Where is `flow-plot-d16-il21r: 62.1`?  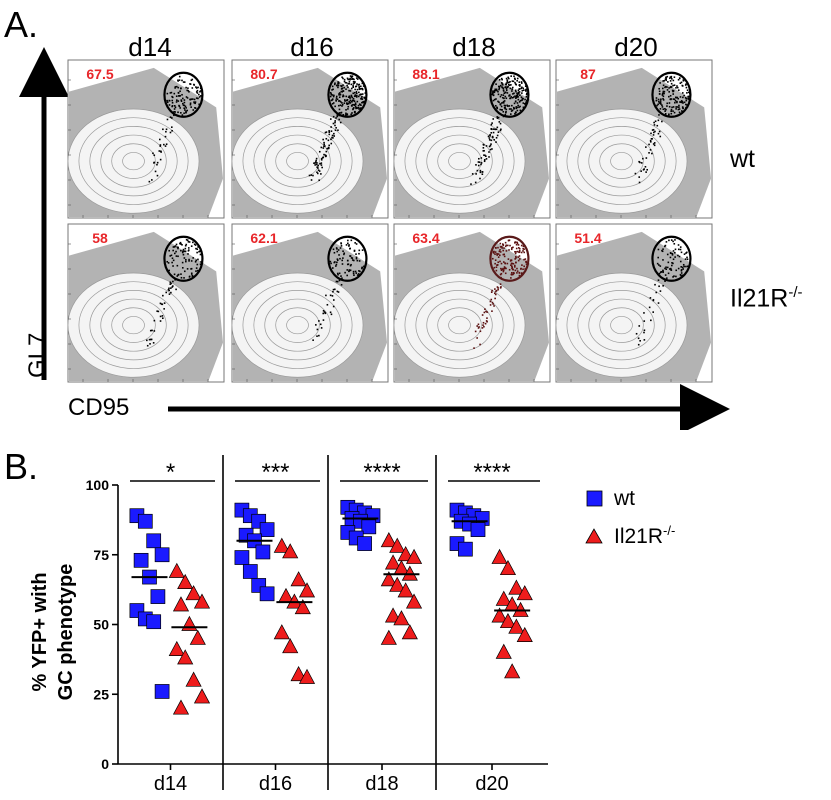 flow-plot-d16-il21r: 62.1 is located at coordinates (310, 303).